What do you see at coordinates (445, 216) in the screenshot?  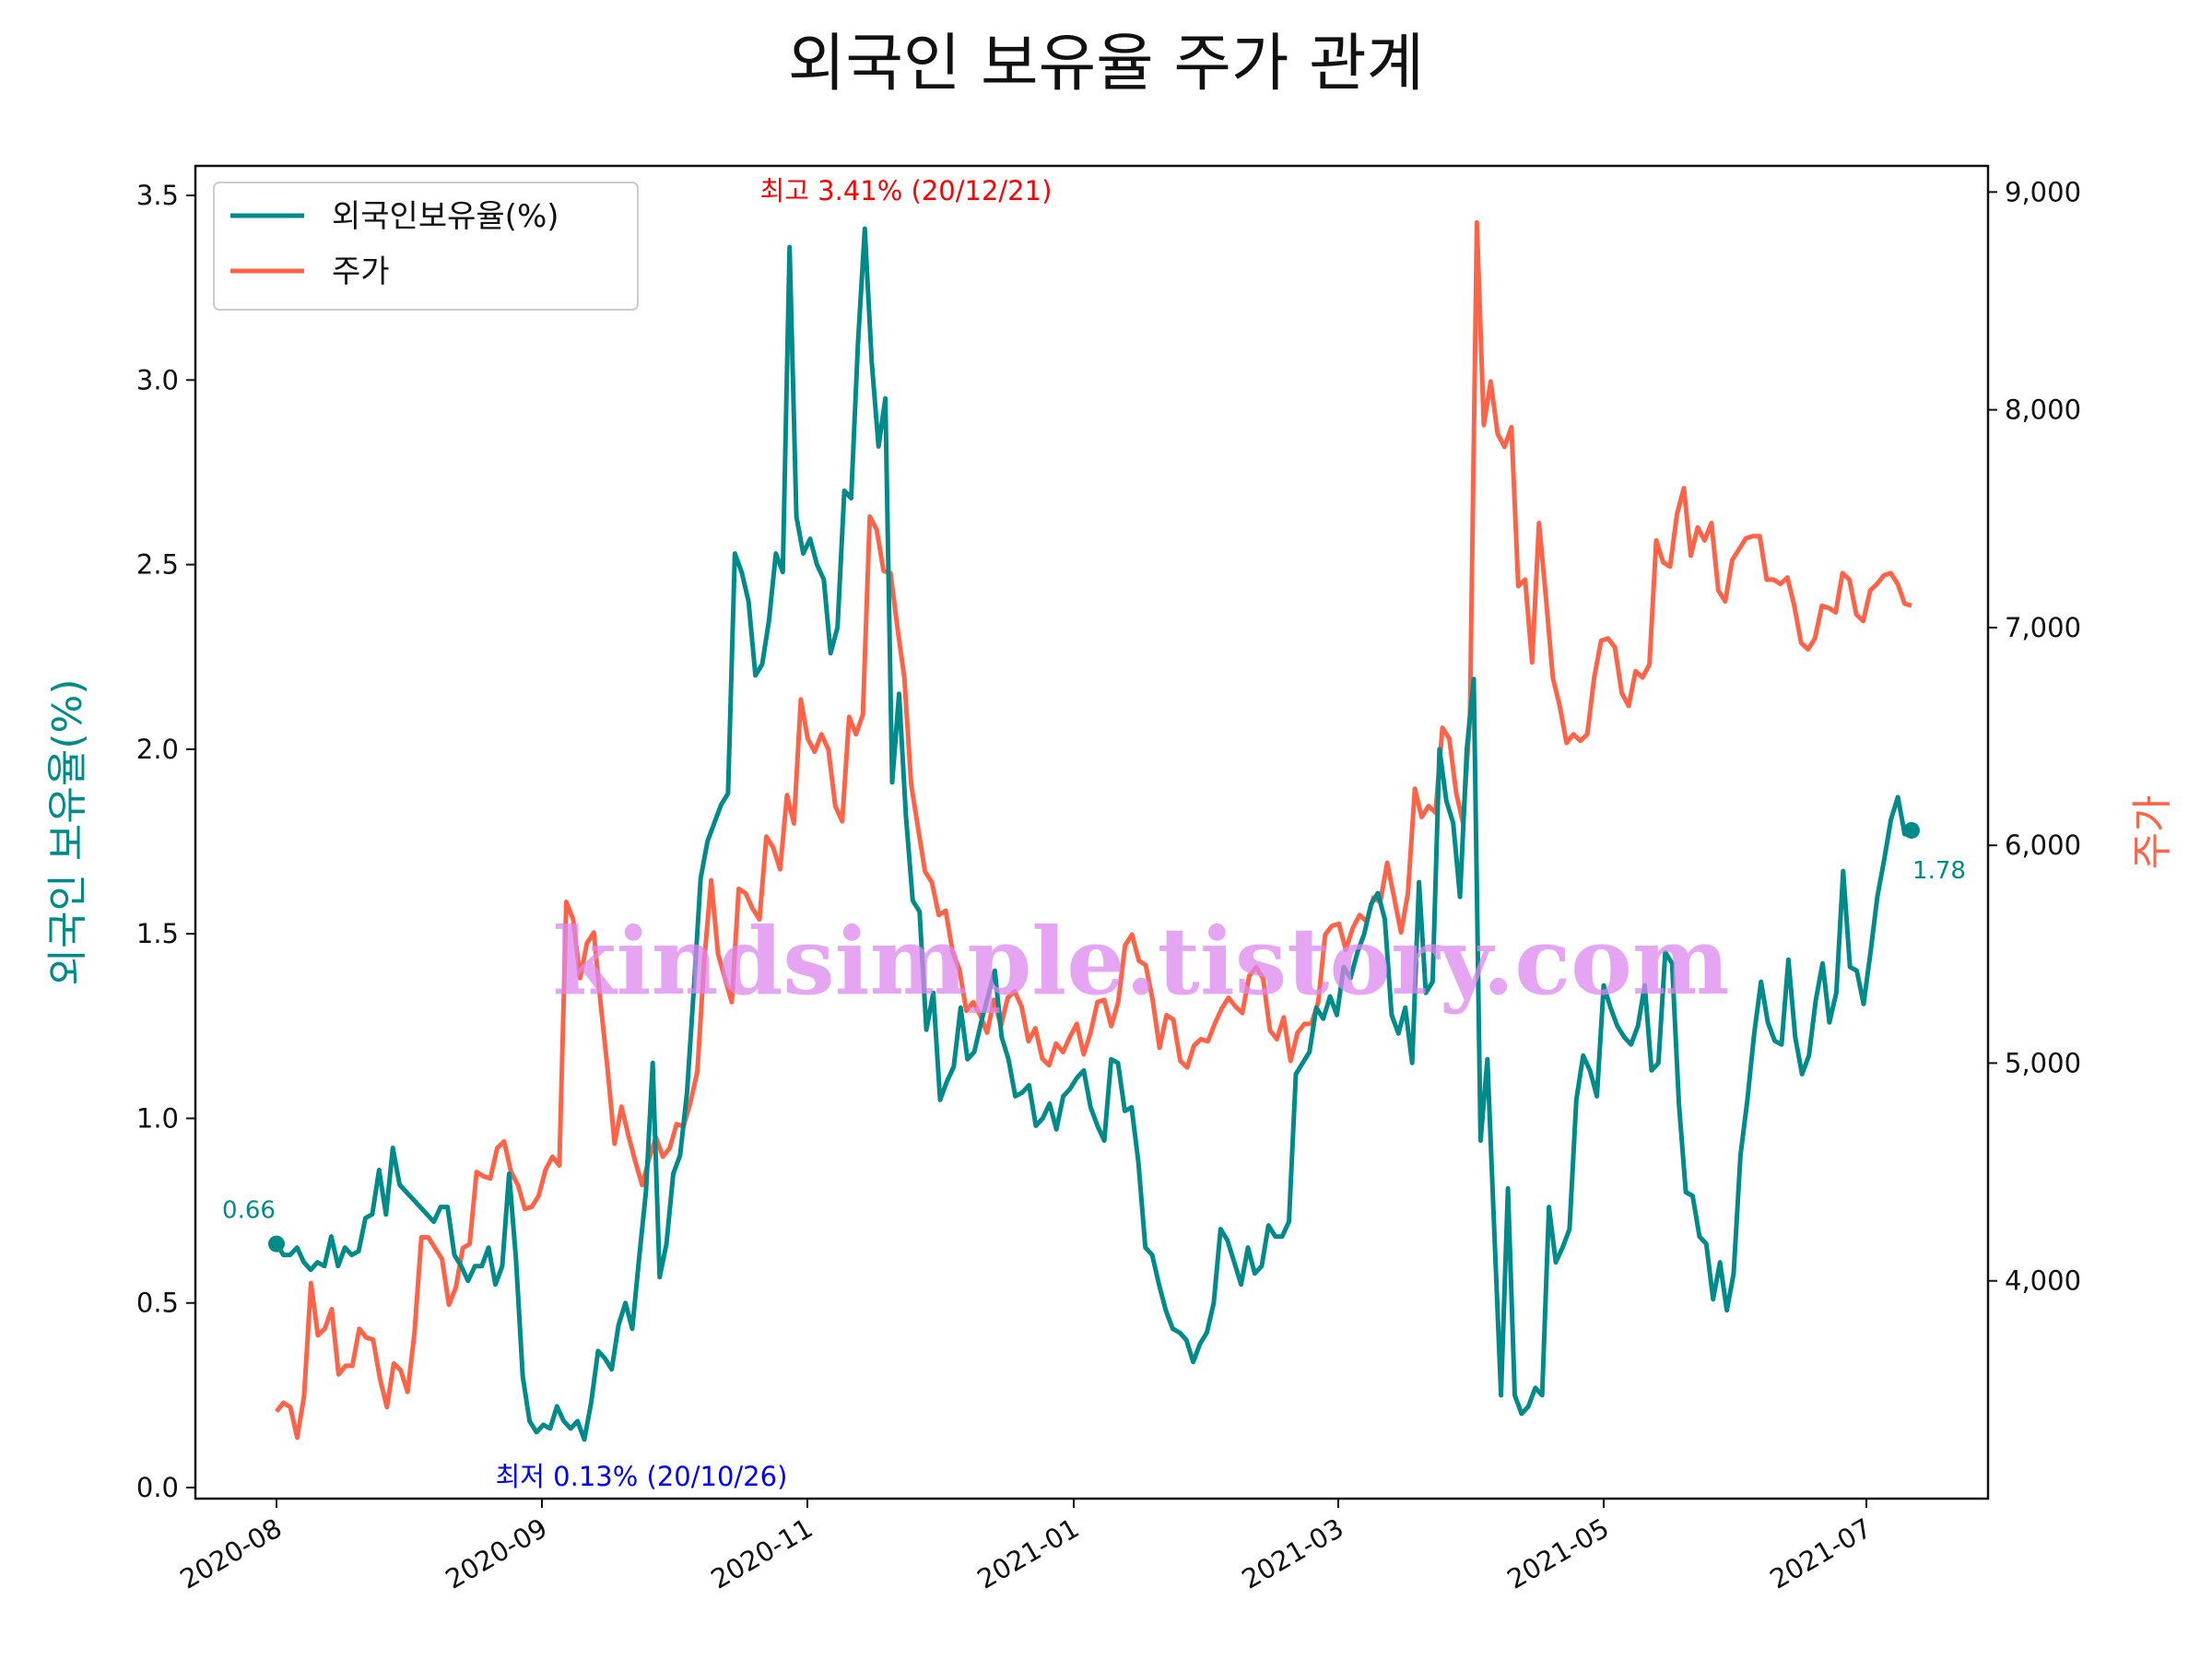 I see `legend-foreign-label: 외국인보유율(%)` at bounding box center [445, 216].